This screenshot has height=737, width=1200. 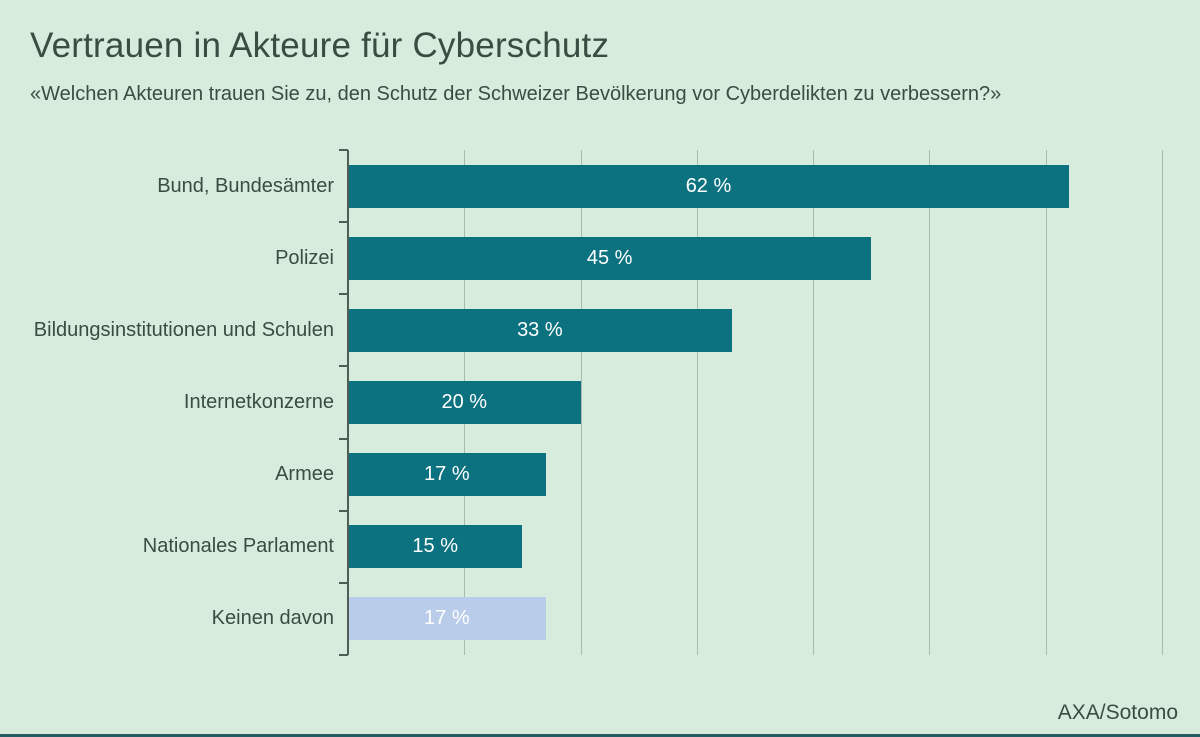 I want to click on page-title: Vertrauen in Akteure für Cyberschutz, so click(x=320, y=45).